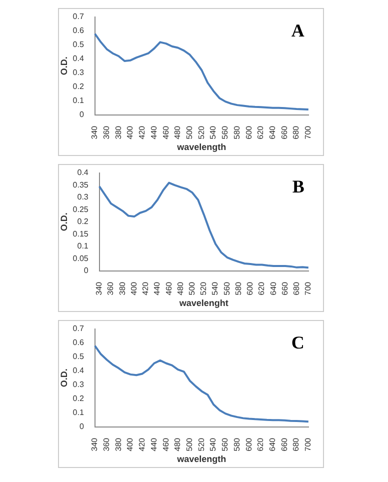 The height and width of the screenshot is (482, 388). I want to click on x-axis-title: wavelenght, so click(203, 303).